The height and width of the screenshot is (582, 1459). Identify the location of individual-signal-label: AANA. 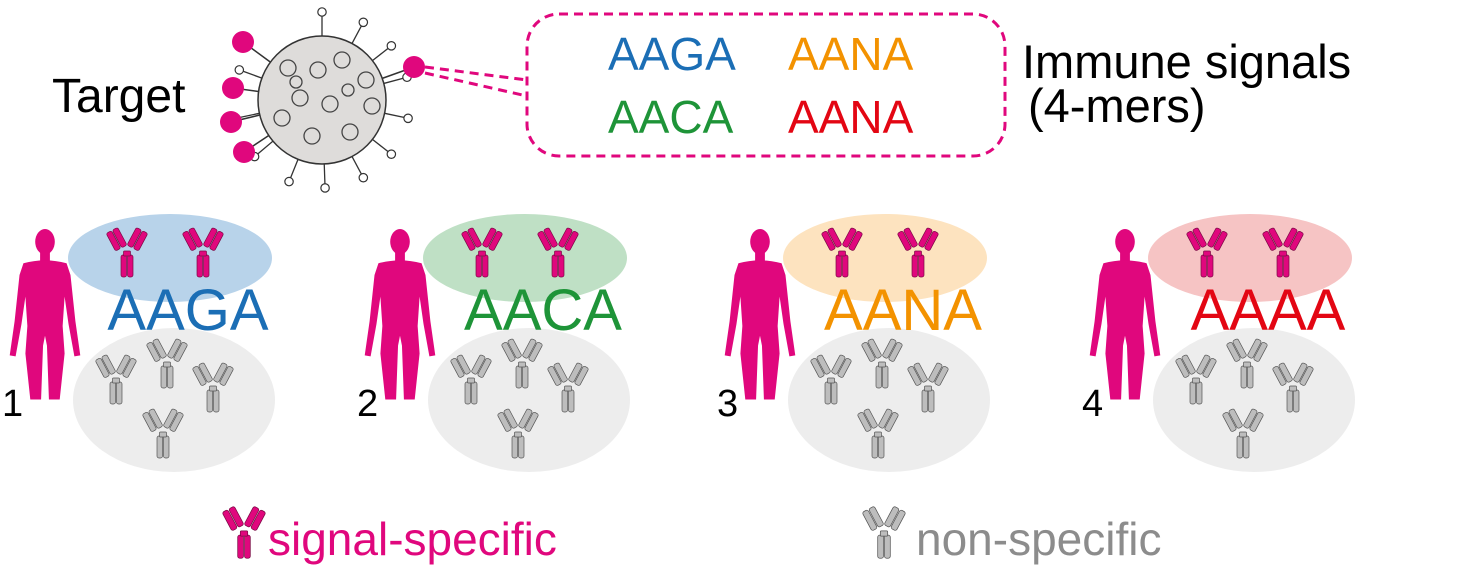
(903, 310).